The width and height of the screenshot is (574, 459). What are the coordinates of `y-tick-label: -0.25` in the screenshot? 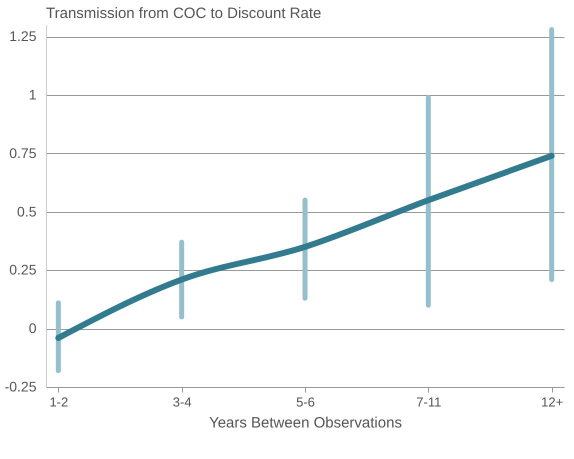 It's located at (20, 386).